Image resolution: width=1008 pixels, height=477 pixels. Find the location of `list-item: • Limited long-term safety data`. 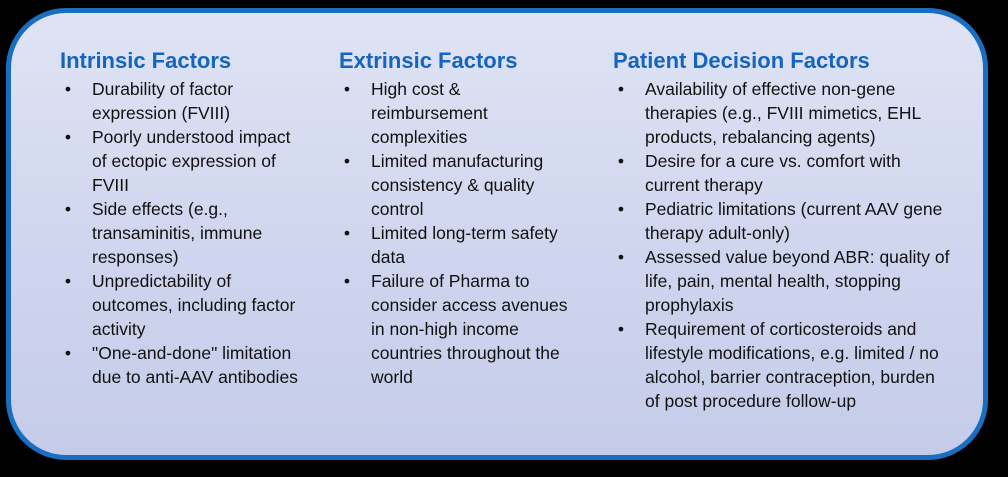

list-item: • Limited long-term safety data is located at coordinates (459, 245).